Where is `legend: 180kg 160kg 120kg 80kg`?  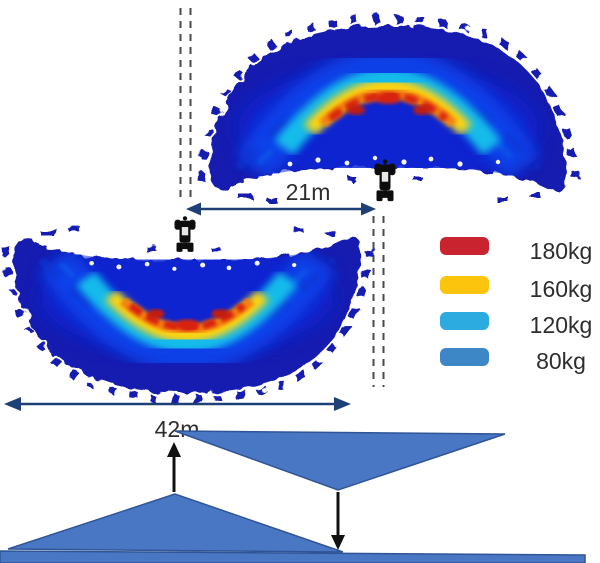 legend: 180kg 160kg 120kg 80kg is located at coordinates (516, 305).